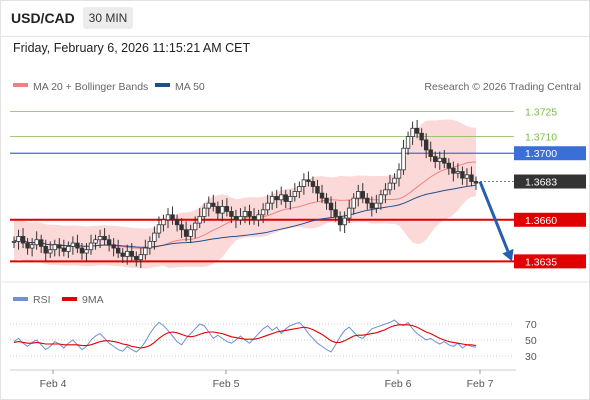  I want to click on level-label-support: 1.3660, so click(541, 221).